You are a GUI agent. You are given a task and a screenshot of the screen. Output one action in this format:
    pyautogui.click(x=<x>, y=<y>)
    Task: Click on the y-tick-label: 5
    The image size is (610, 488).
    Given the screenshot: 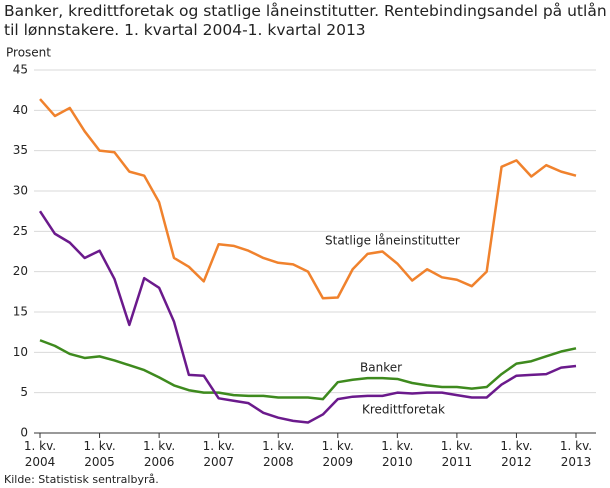 What is the action you would take?
    pyautogui.click(x=24, y=392)
    